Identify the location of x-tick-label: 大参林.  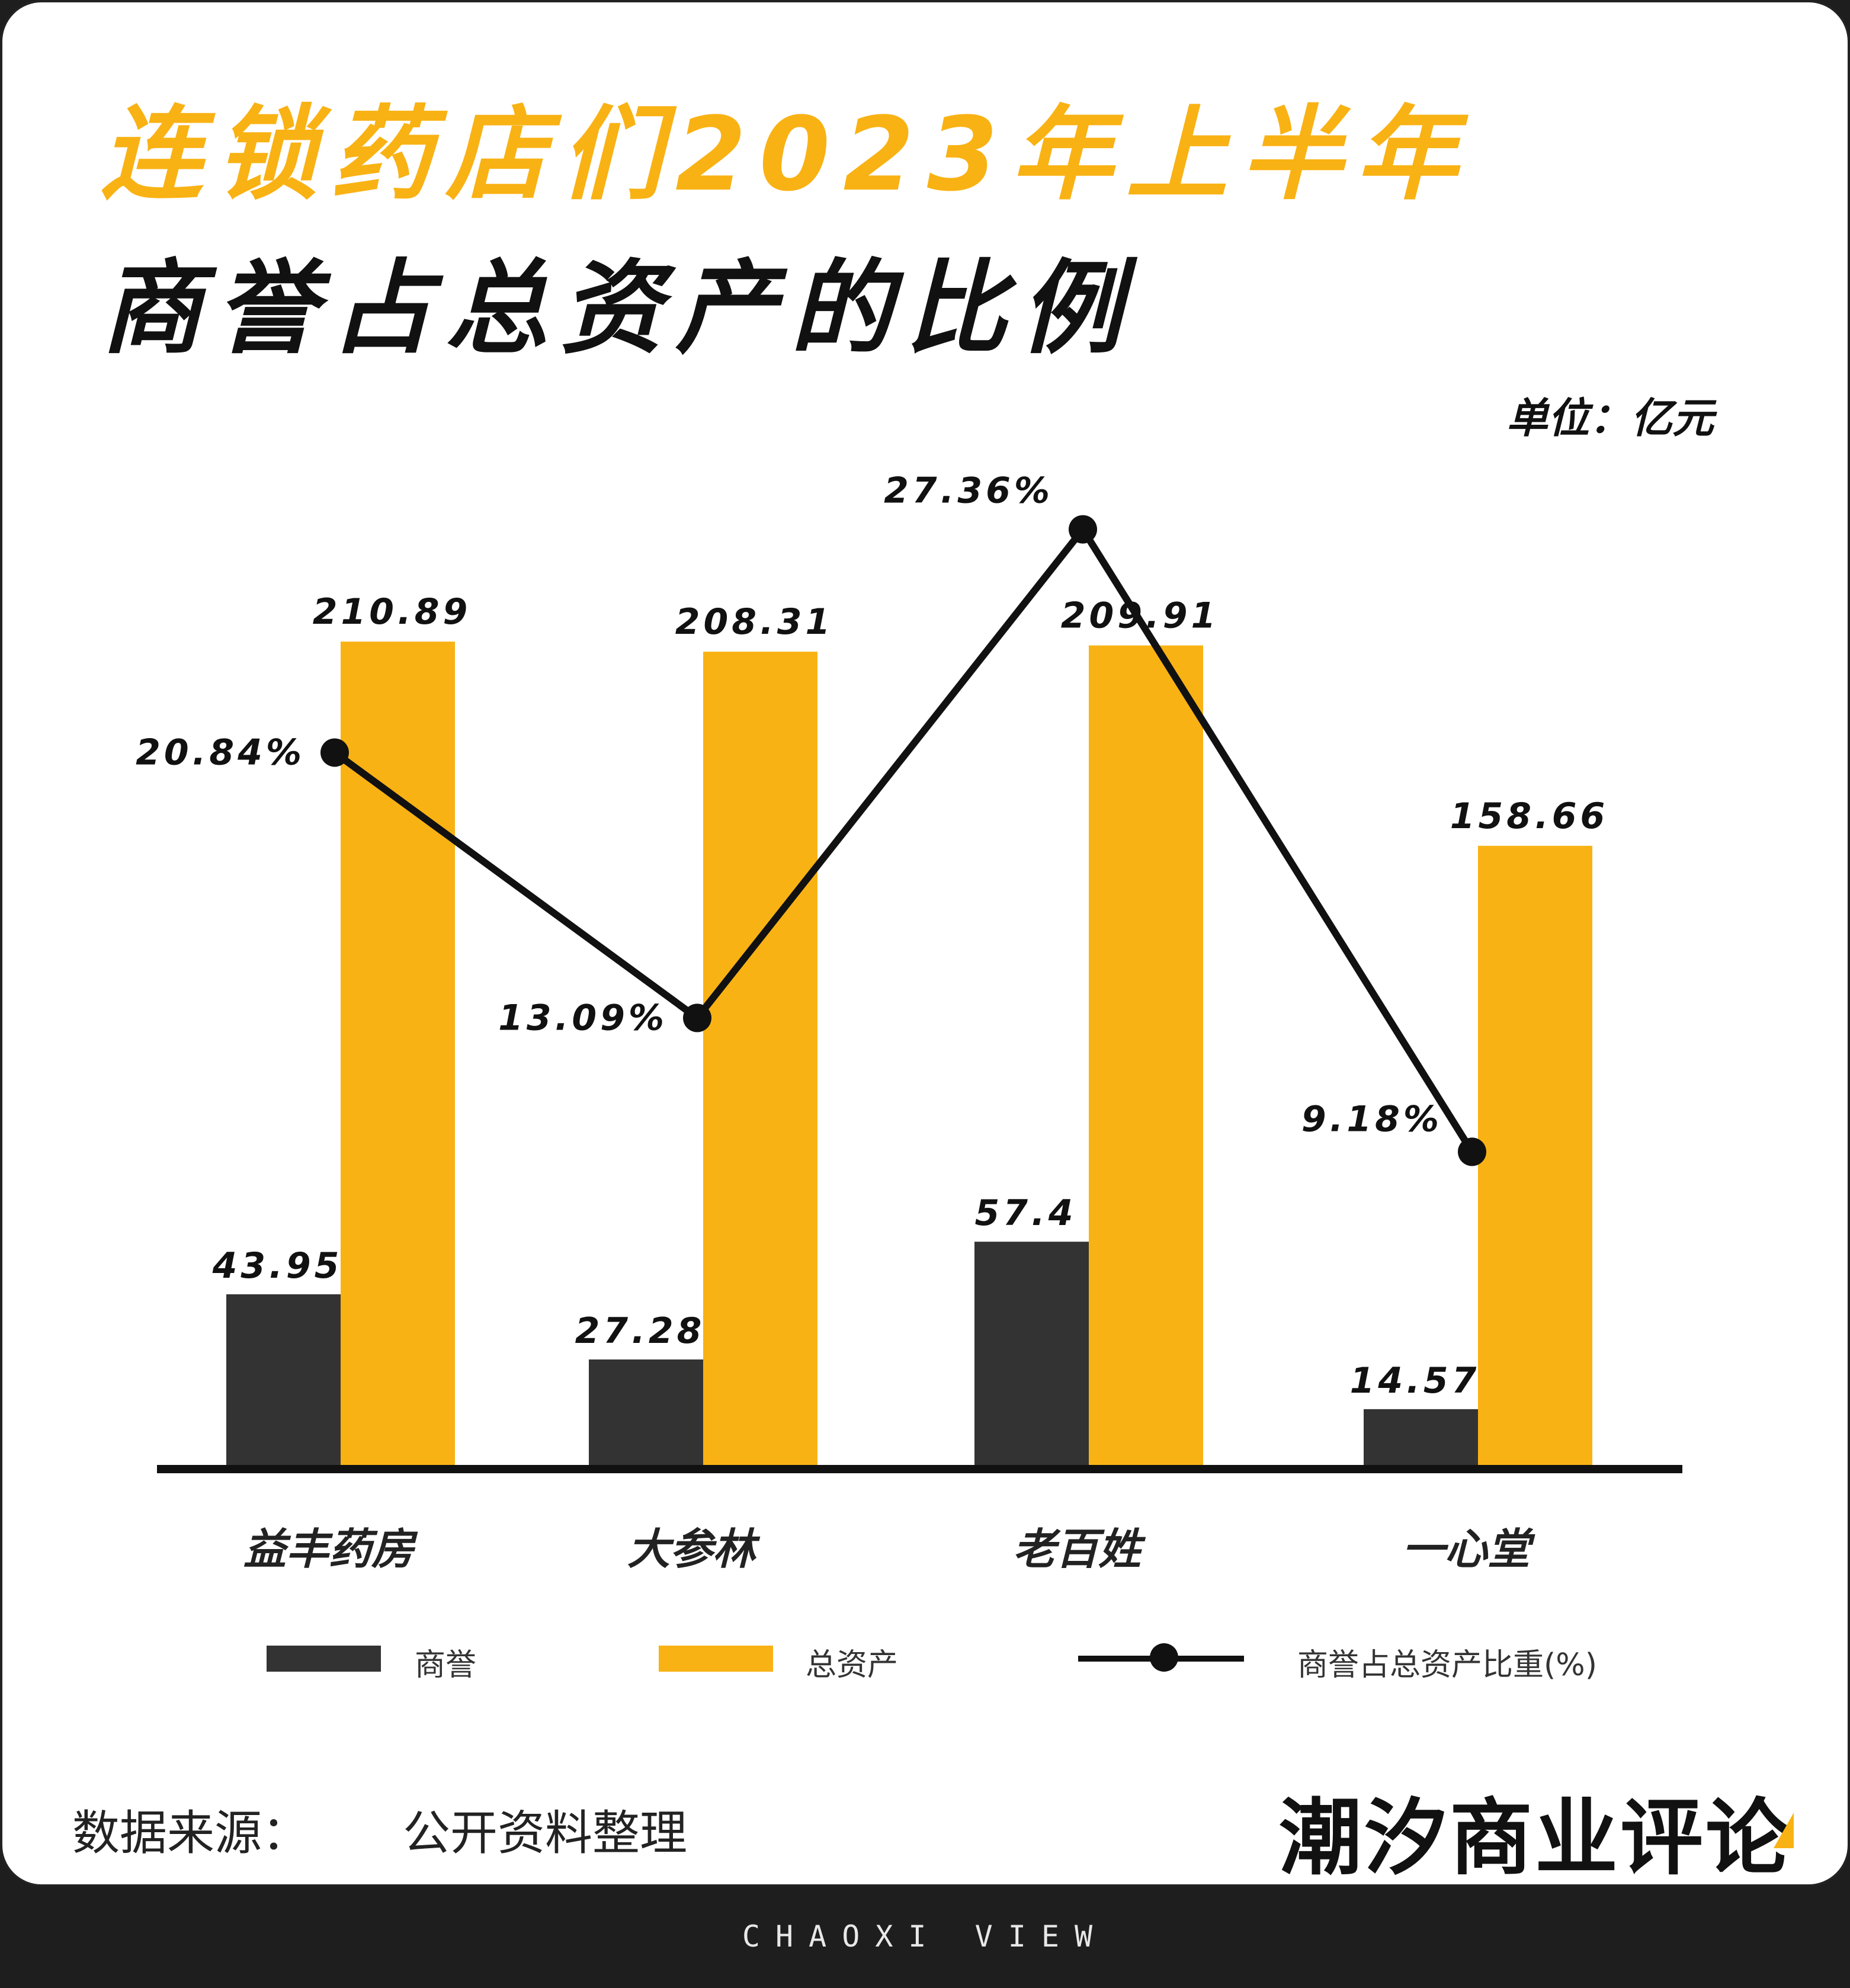
(694, 1549).